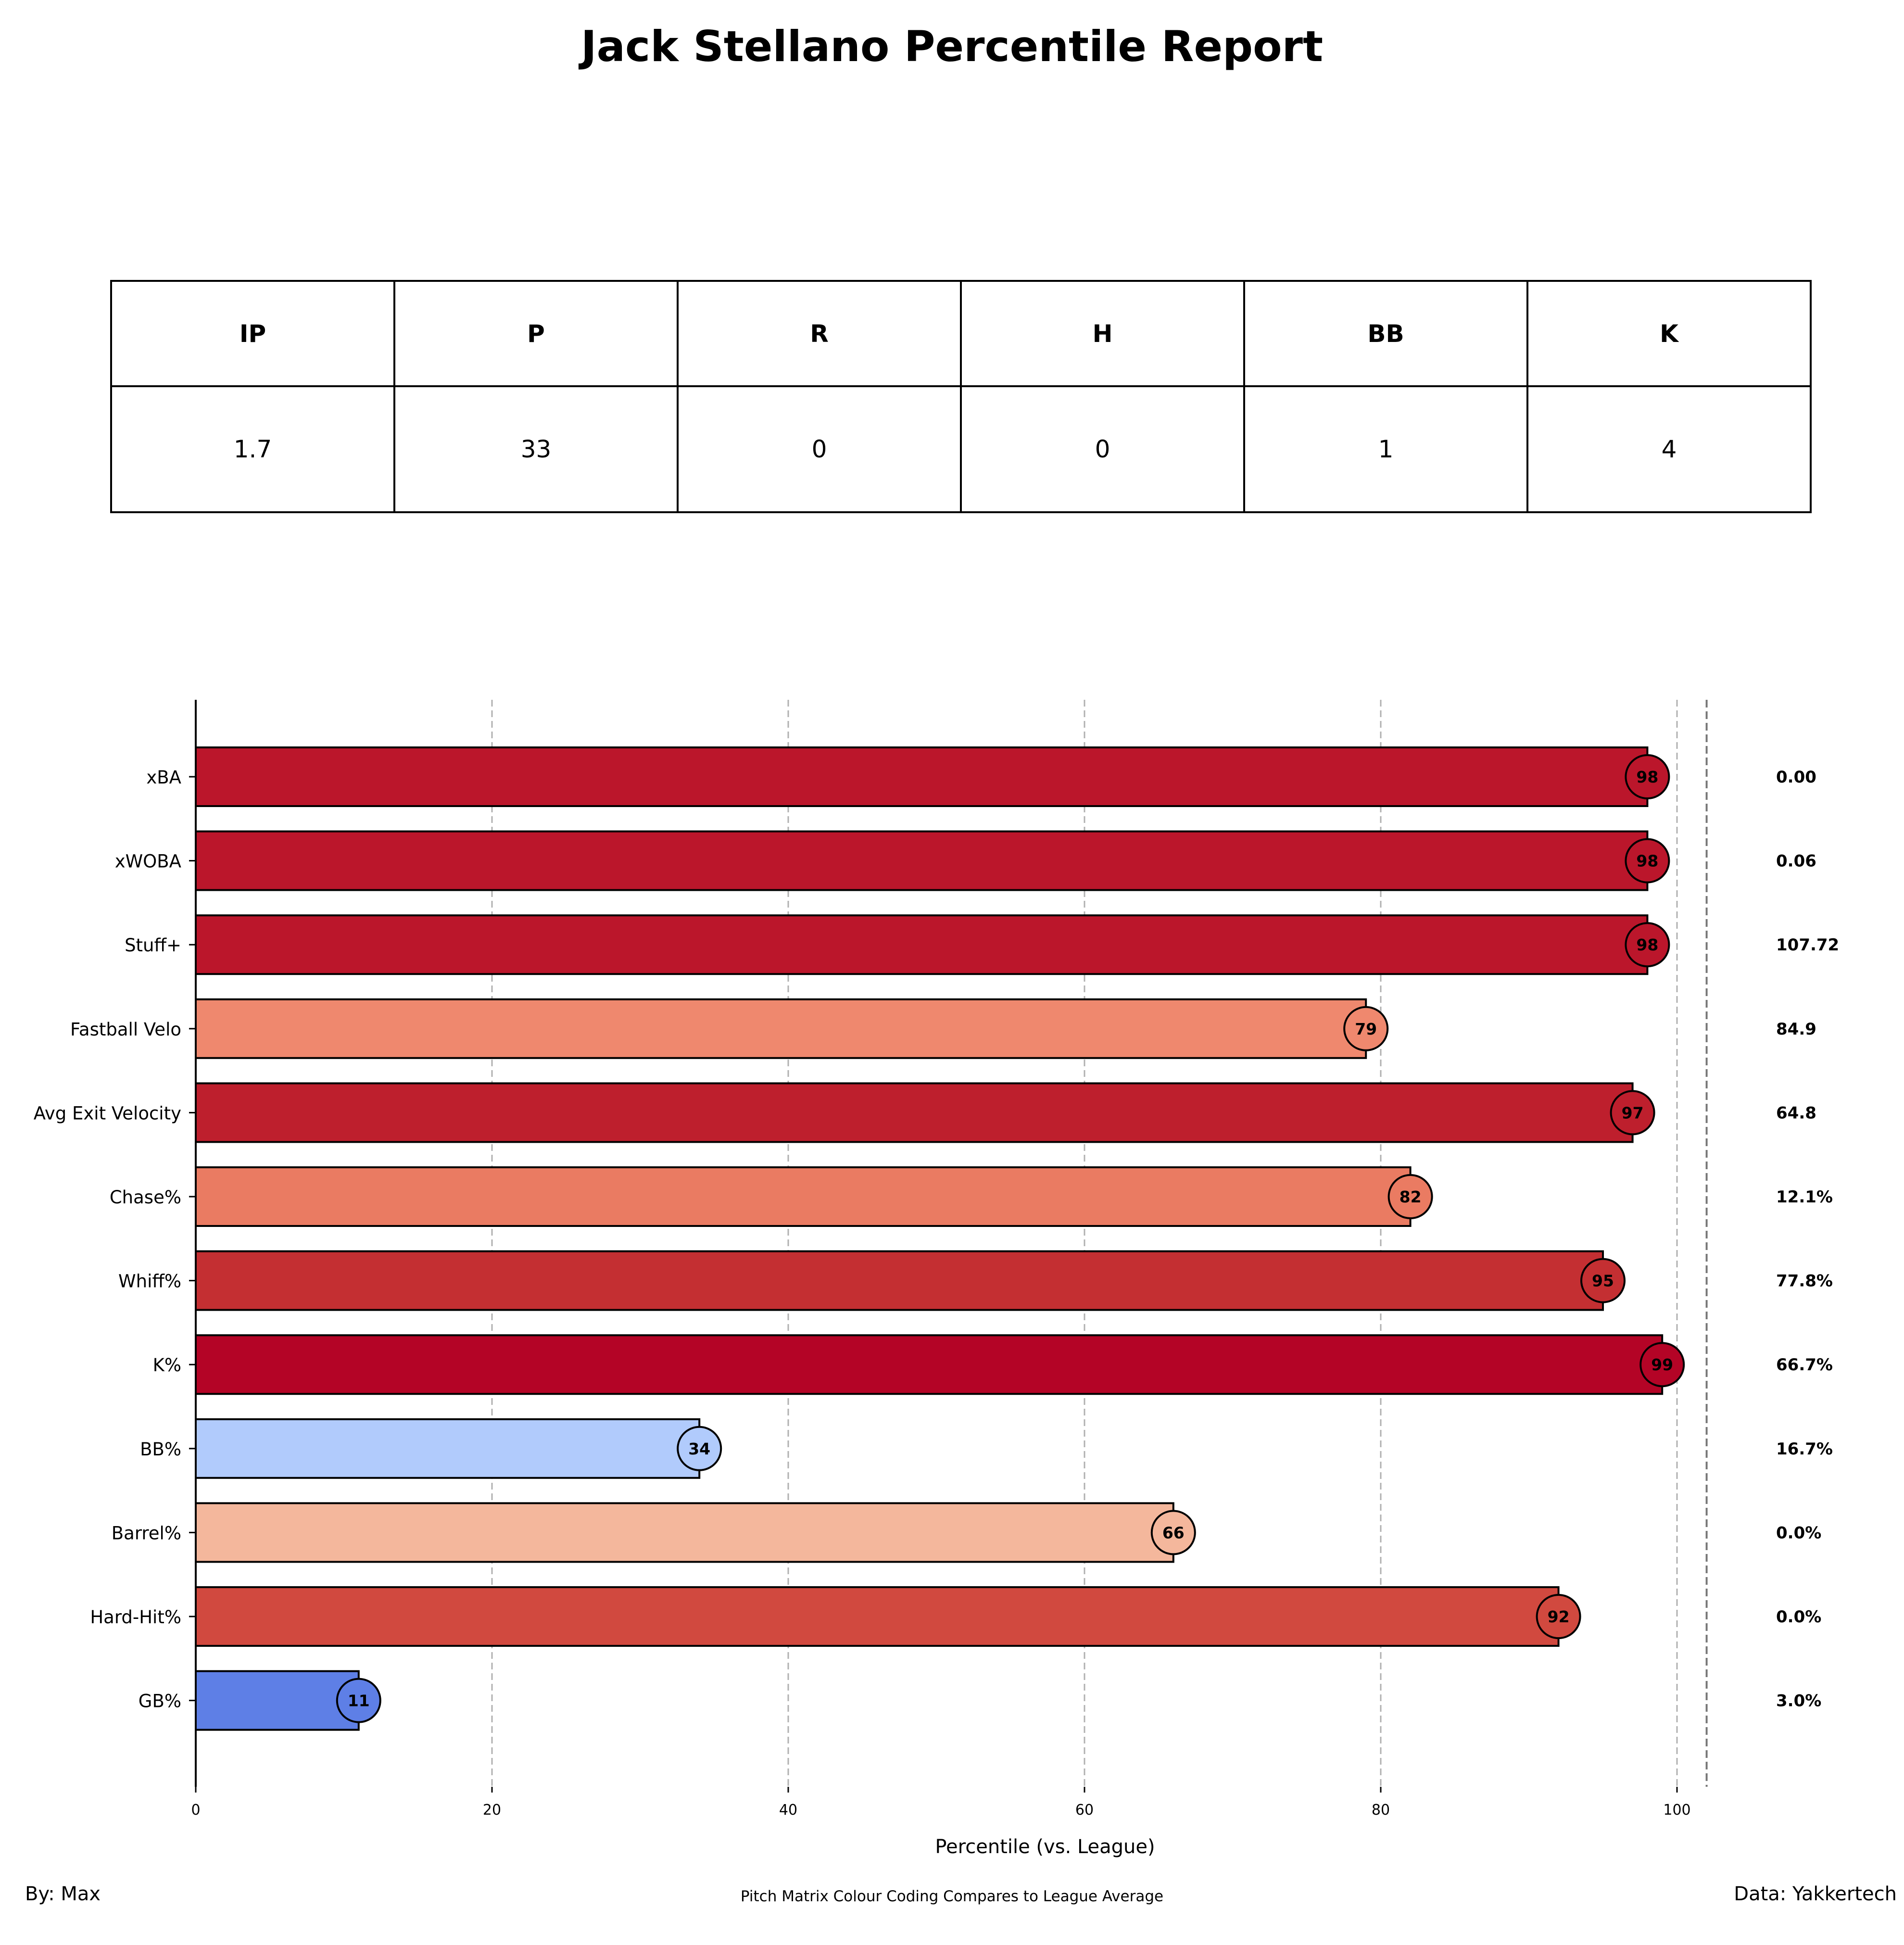  What do you see at coordinates (1804, 1282) in the screenshot?
I see `raw-value-label: 77.8%` at bounding box center [1804, 1282].